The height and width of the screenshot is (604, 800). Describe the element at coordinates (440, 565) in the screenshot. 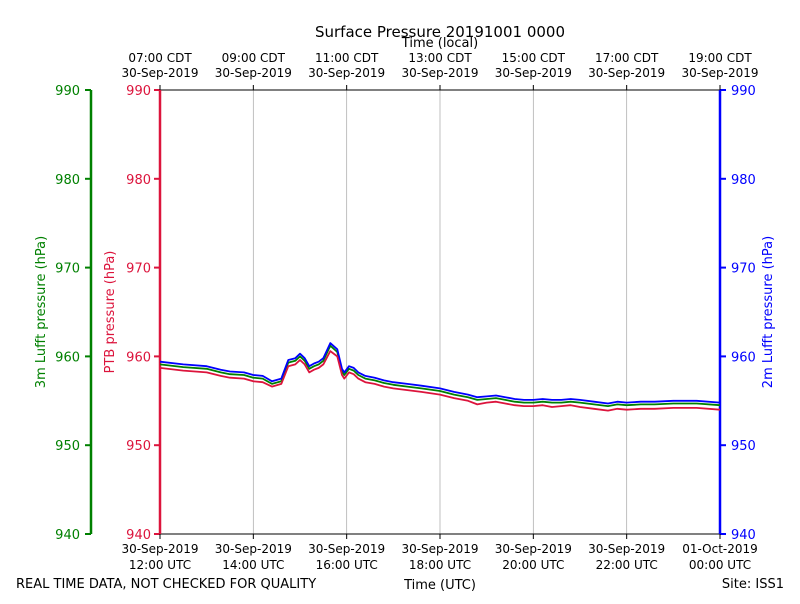

I see `x-tick-label-time: 18:00 UTC` at that location.